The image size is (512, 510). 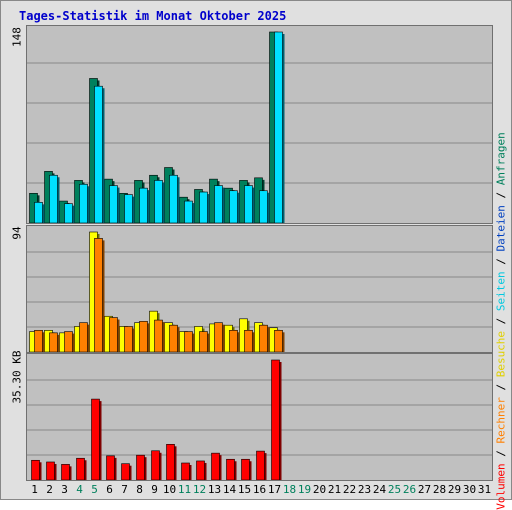 I want to click on day-label-17: 17, so click(x=274, y=489).